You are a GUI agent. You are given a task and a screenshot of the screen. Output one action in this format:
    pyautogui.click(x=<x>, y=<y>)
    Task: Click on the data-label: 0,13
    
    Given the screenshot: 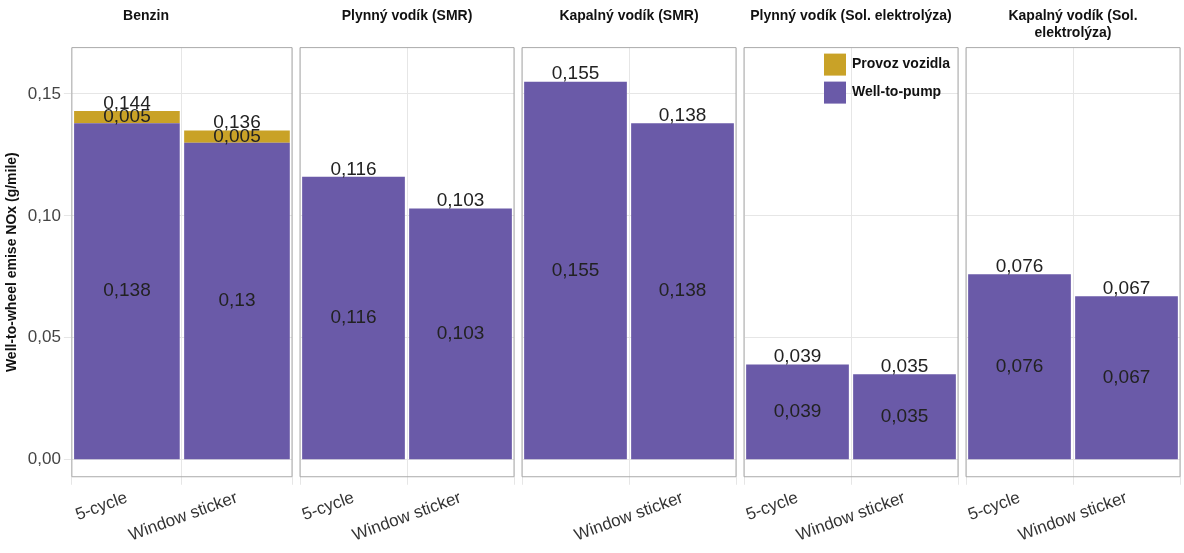 What is the action you would take?
    pyautogui.click(x=237, y=300)
    